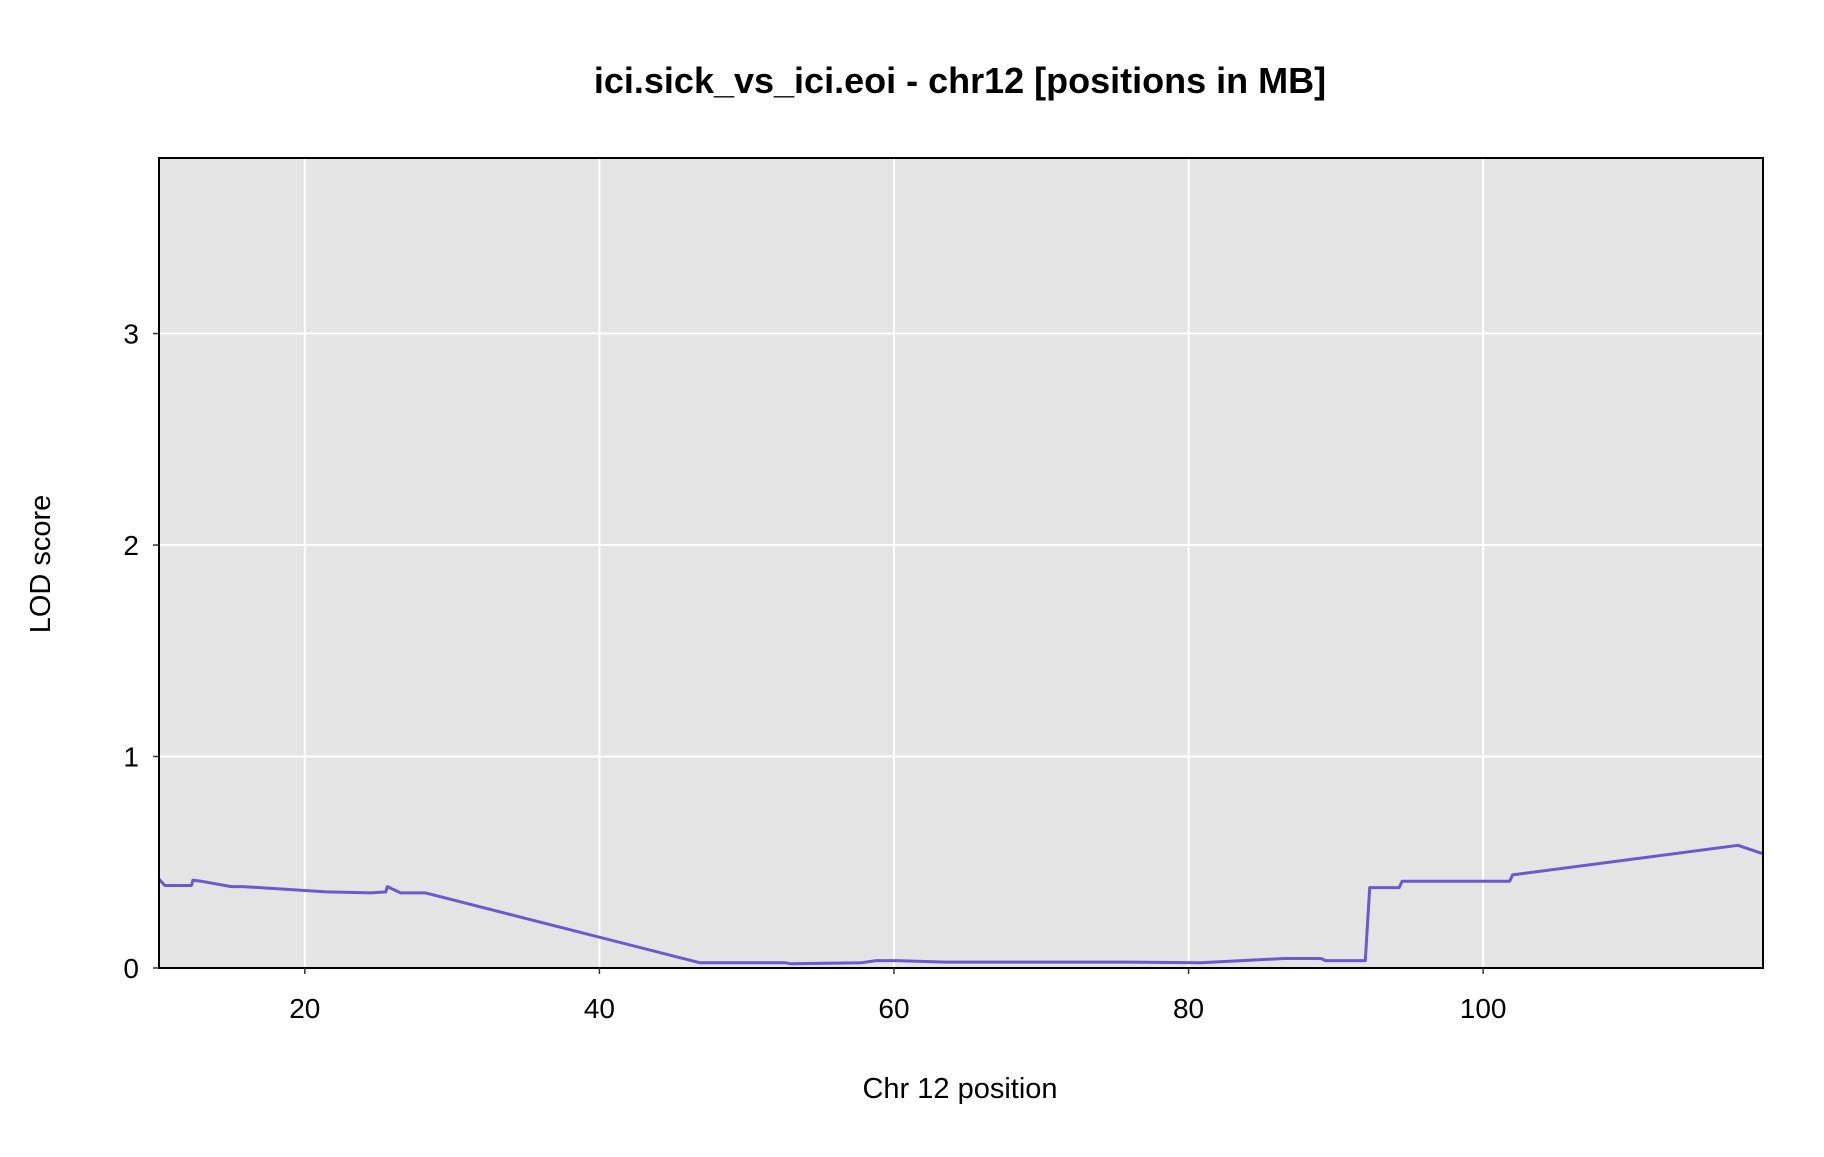  Describe the element at coordinates (1188, 1008) in the screenshot. I see `x-tick-label: 80` at that location.